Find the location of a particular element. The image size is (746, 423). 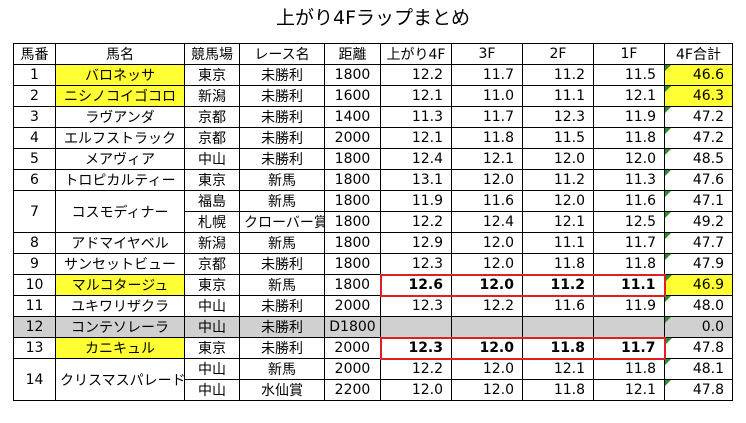

lap-4f-cell: 11.3 is located at coordinates (416, 117).